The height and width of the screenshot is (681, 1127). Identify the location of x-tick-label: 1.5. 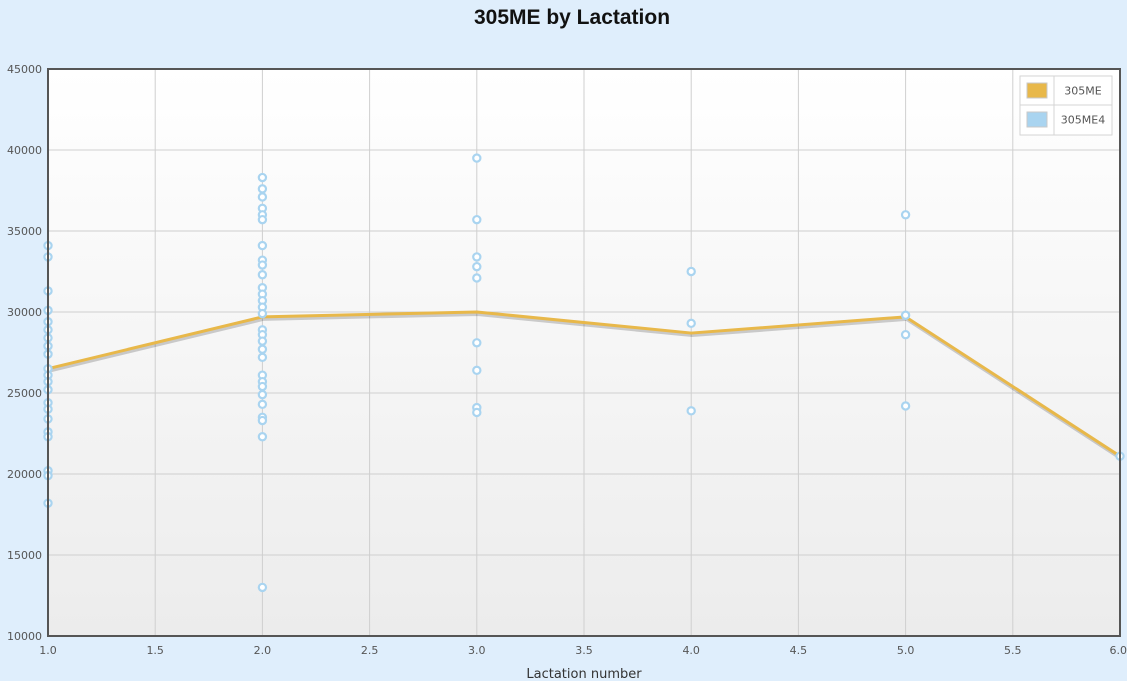
(155, 650).